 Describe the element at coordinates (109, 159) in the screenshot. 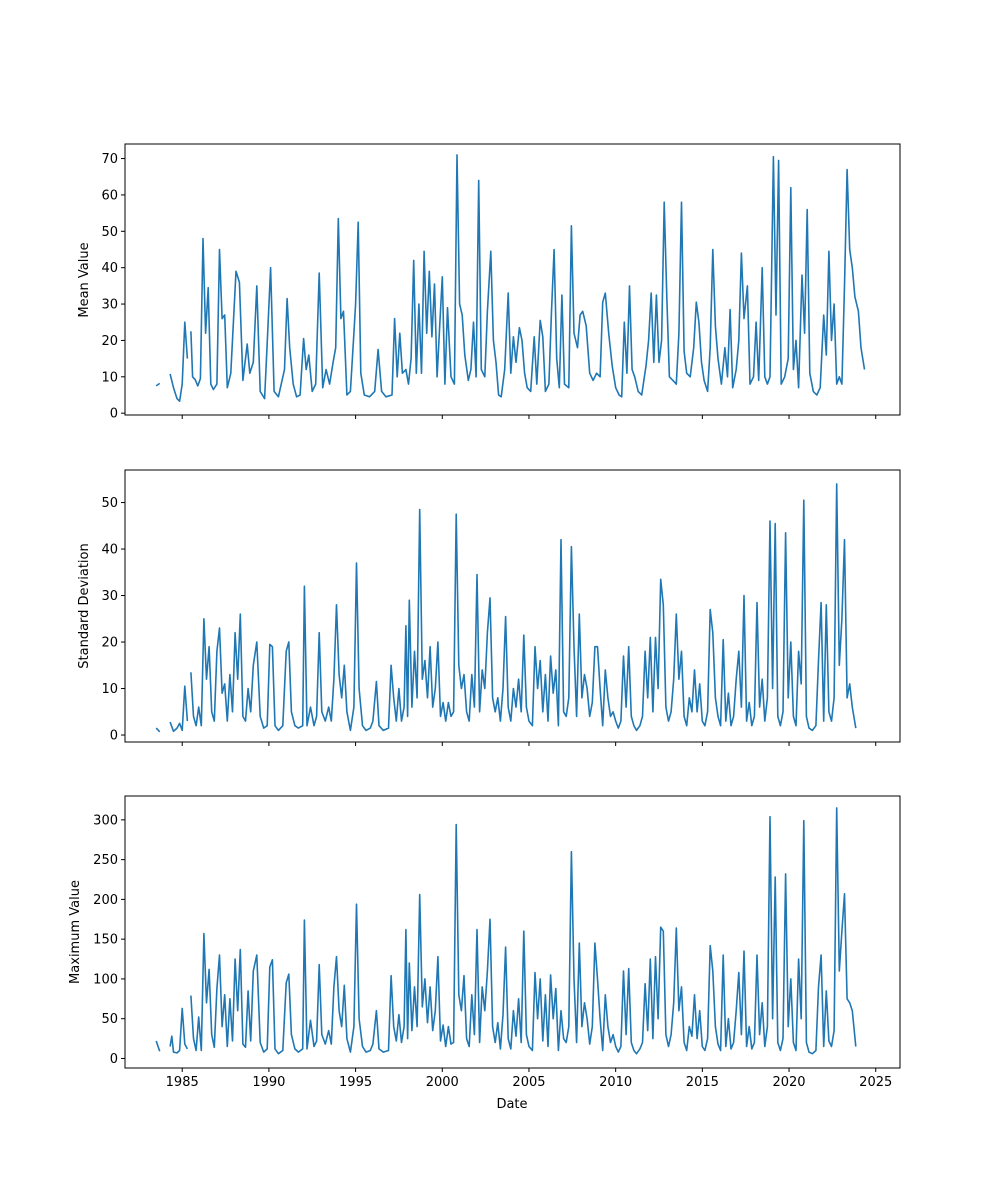

I see `mean-ytick-label: 70` at that location.